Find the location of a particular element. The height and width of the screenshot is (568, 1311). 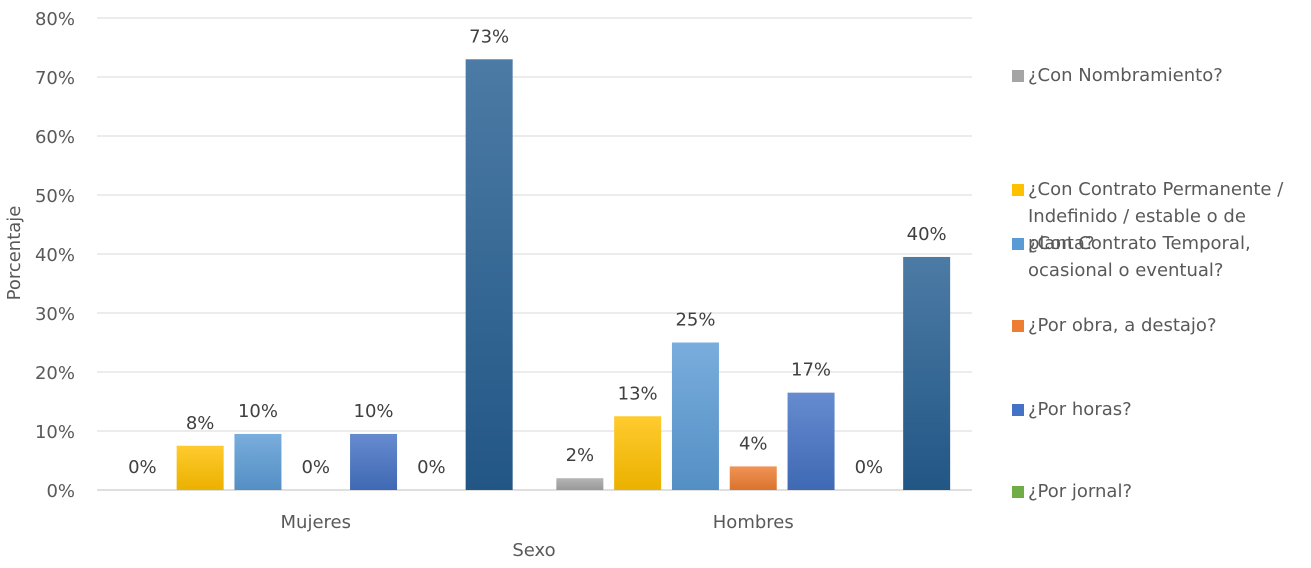

legend-label: ¿Por horas? is located at coordinates (1080, 409).